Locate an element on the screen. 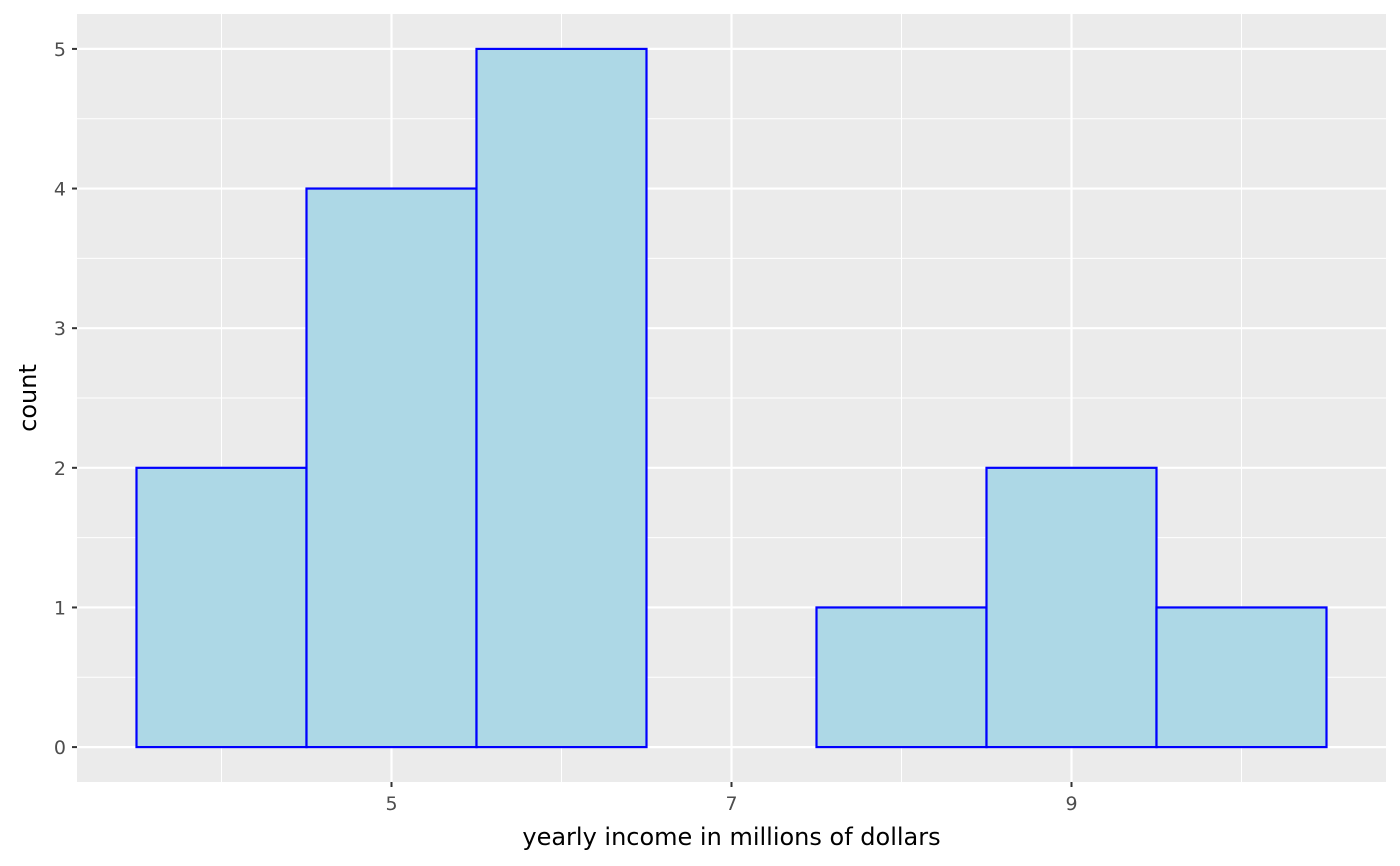 The image size is (1400, 866). y-tick-label: 5 is located at coordinates (60, 50).